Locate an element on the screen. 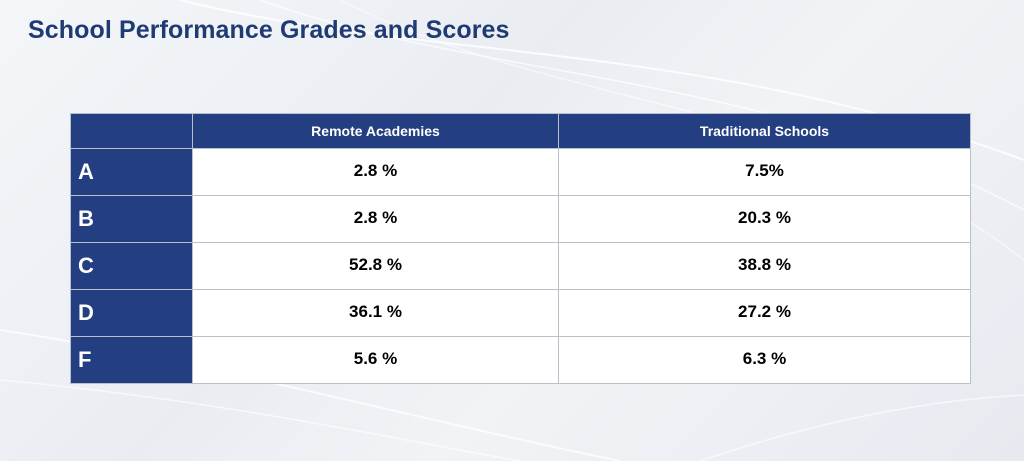 The image size is (1024, 461). table-row: A 2.8 % 7.5% is located at coordinates (520, 172).